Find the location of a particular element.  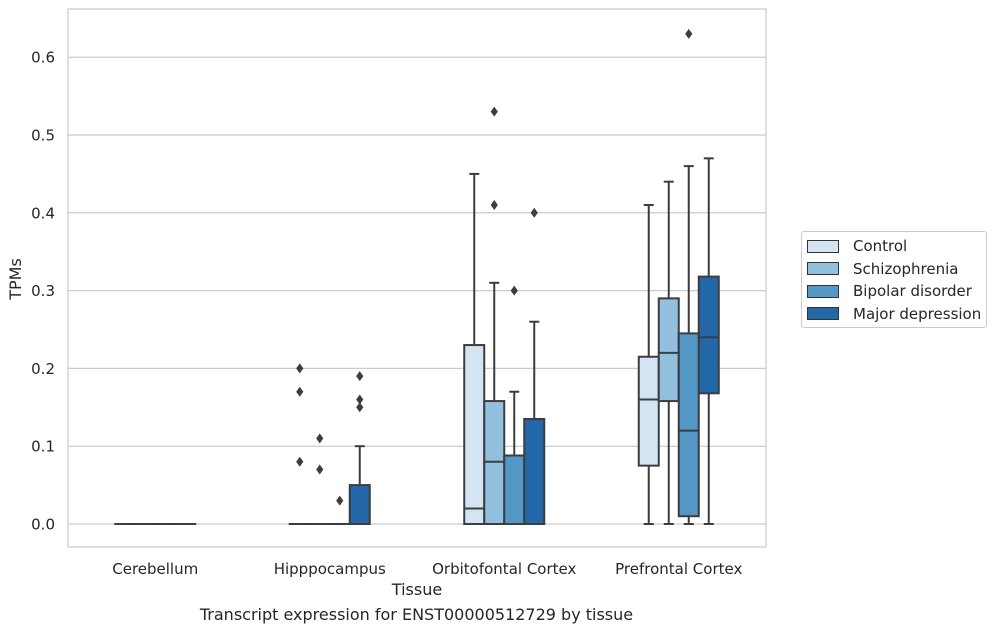

y-tick-label: 0.0 is located at coordinates (43, 525).